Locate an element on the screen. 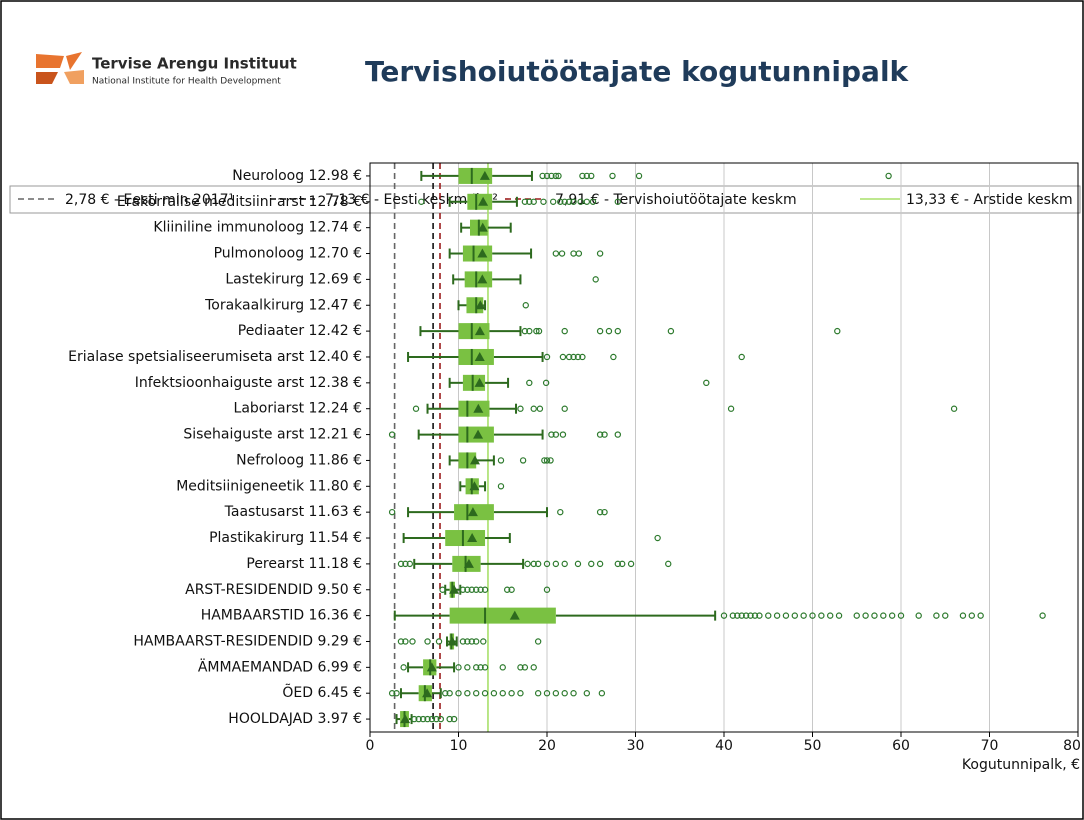 This screenshot has width=1084, height=820. legend-box is located at coordinates (545, 199).